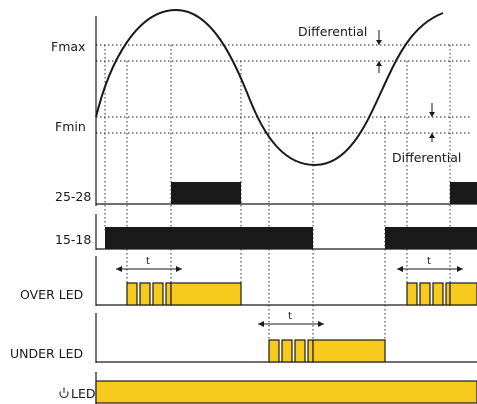 The height and width of the screenshot is (404, 477). What do you see at coordinates (70, 126) in the screenshot?
I see `fmin-label: Fmin` at bounding box center [70, 126].